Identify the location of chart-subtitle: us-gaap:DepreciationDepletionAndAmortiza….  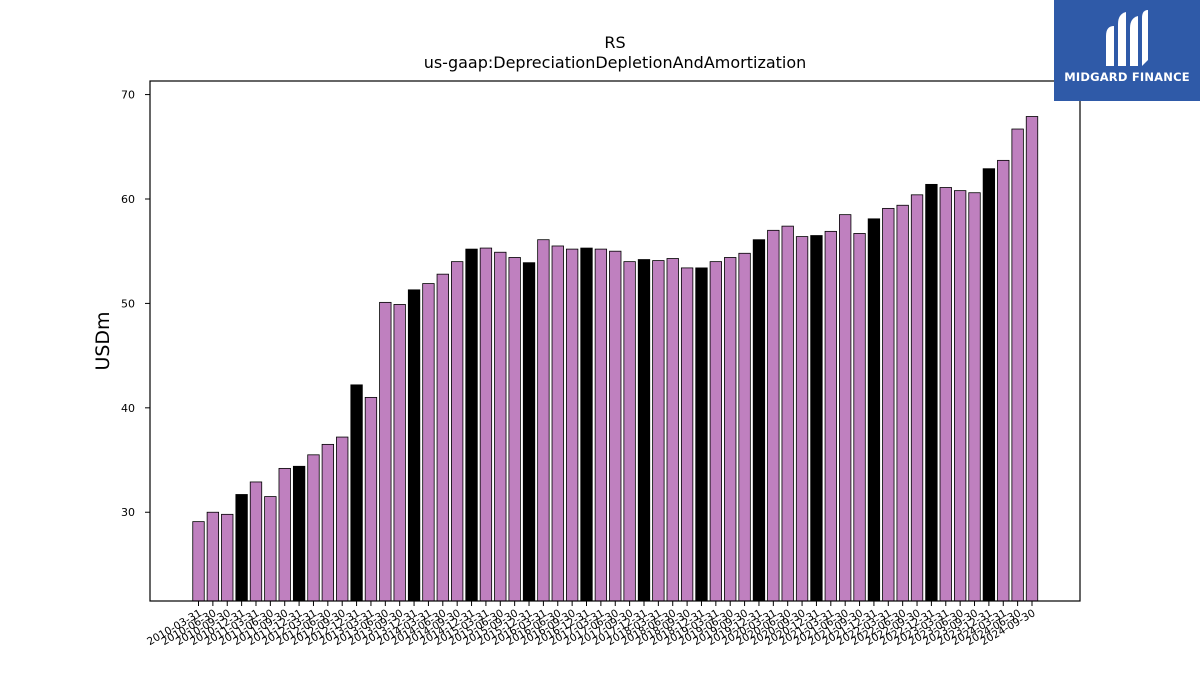
(615, 62).